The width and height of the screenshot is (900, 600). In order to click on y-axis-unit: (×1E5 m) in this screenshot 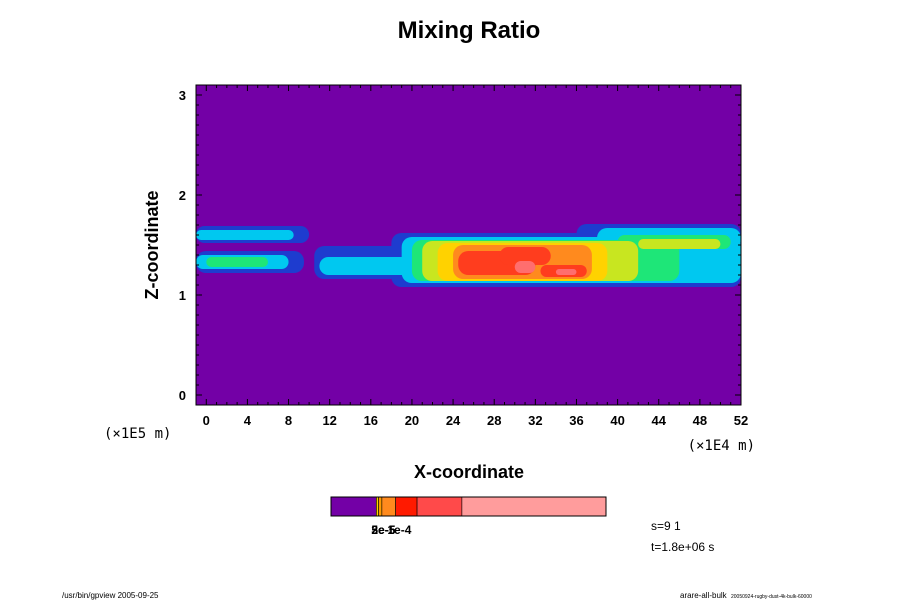, I will do `click(137, 434)`.